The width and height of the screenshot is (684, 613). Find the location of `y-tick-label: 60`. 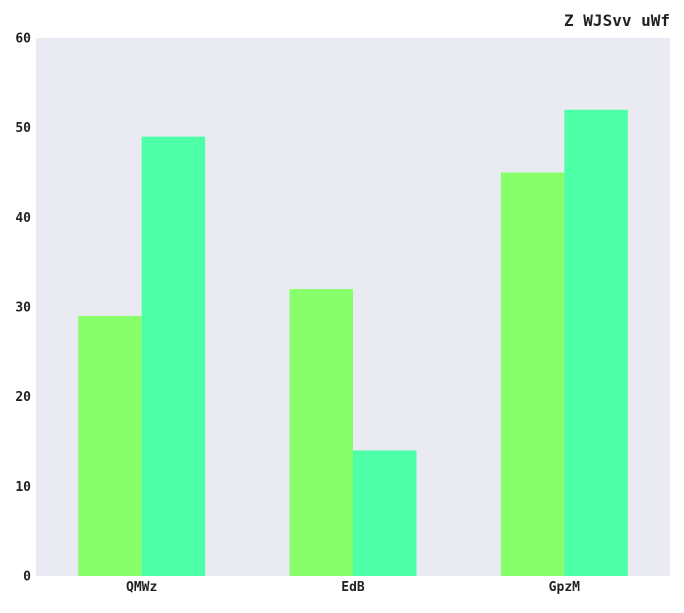

y-tick-label: 60 is located at coordinates (23, 39).